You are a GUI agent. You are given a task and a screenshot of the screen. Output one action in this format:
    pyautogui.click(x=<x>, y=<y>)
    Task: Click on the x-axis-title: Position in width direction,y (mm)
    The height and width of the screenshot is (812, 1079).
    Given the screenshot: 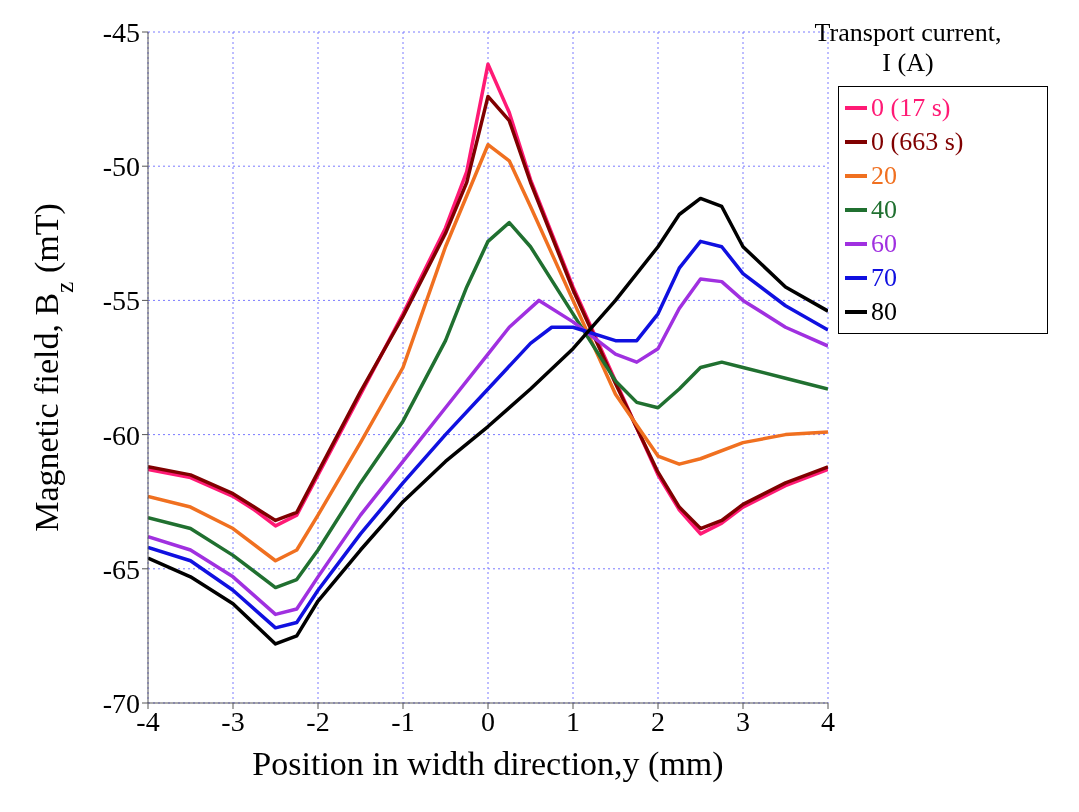 What is the action you would take?
    pyautogui.click(x=488, y=764)
    